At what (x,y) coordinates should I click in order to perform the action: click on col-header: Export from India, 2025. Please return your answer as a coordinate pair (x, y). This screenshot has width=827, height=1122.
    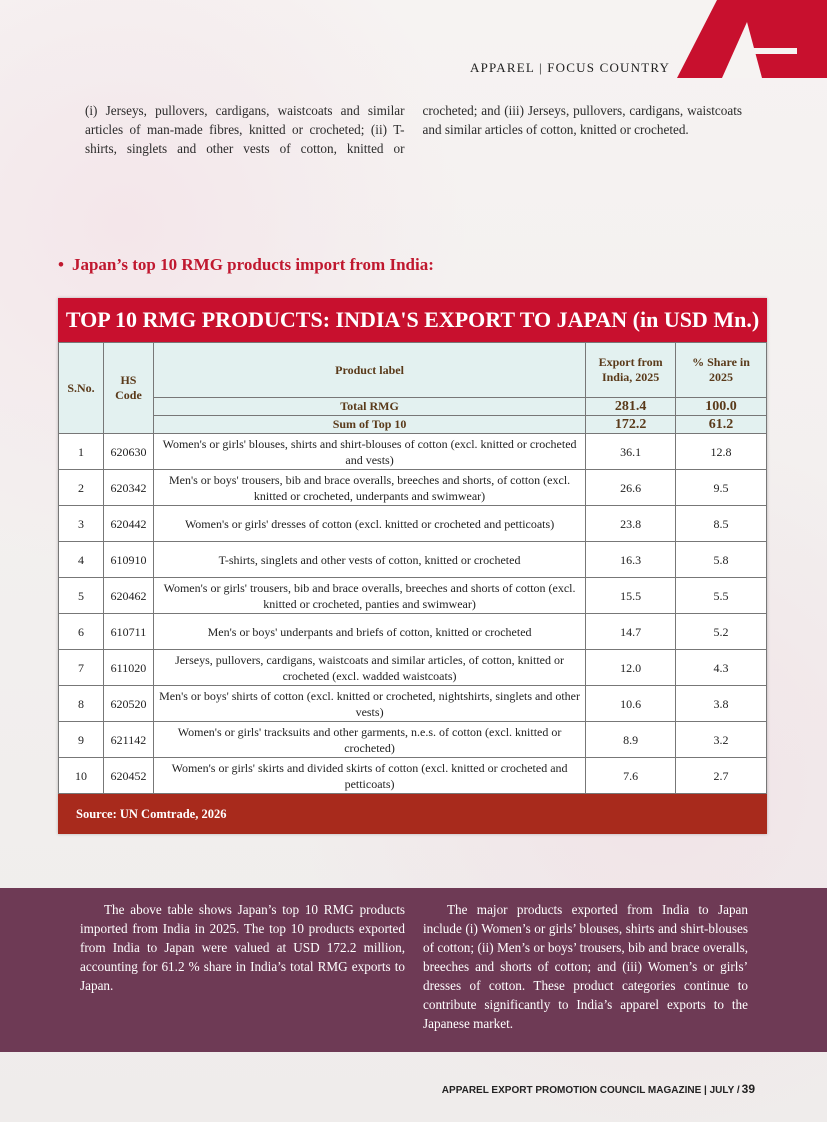
    Looking at the image, I should click on (631, 370).